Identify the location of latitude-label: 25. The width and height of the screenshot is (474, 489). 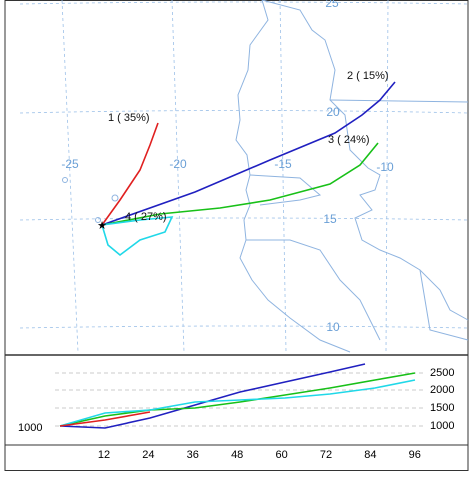
(332, 5).